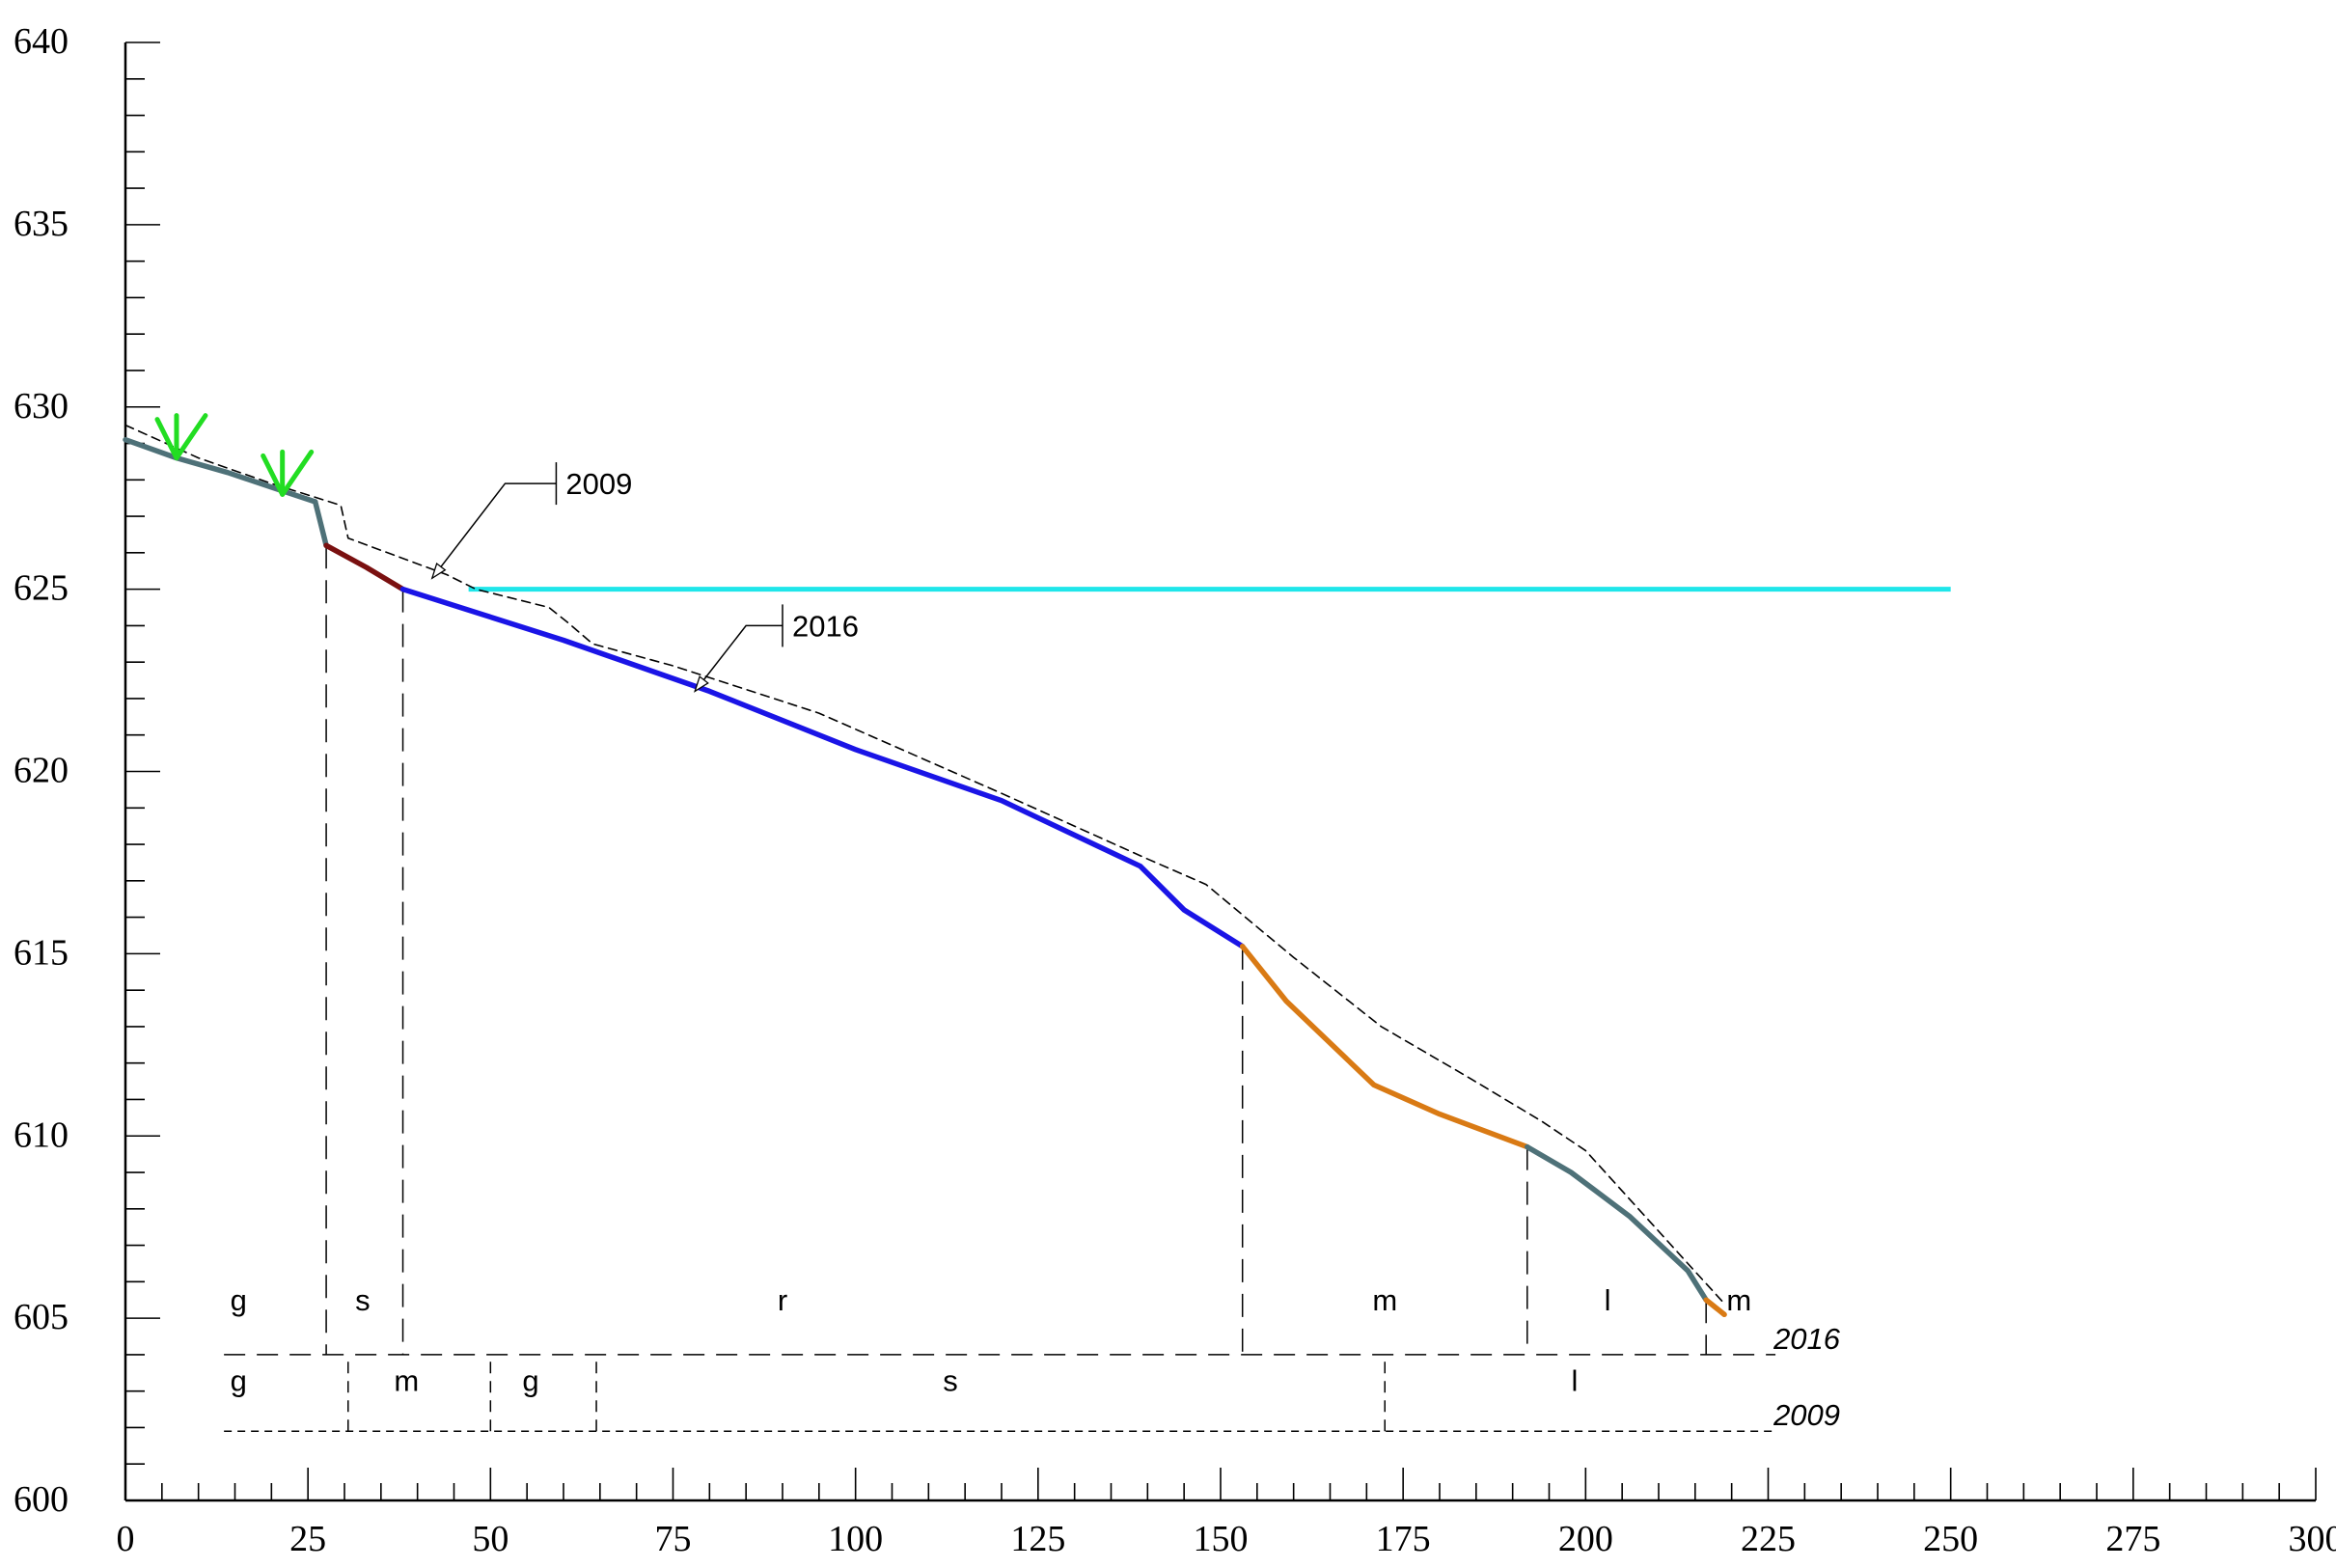 This screenshot has width=2336, height=1568. What do you see at coordinates (490, 1539) in the screenshot?
I see `x-tick-label: 50` at bounding box center [490, 1539].